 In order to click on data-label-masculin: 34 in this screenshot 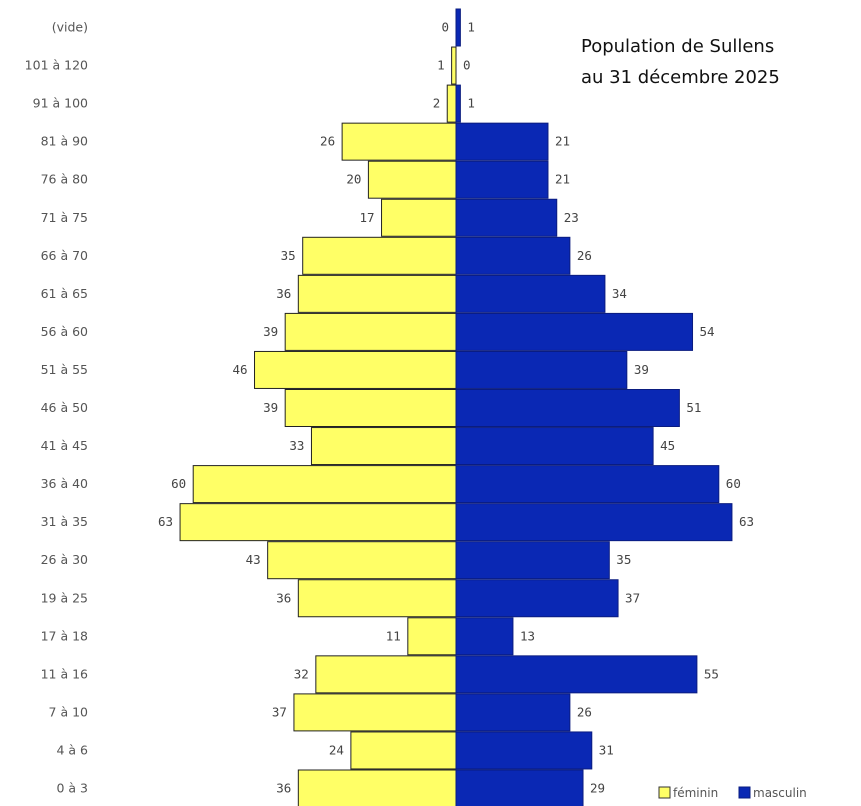, I will do `click(619, 293)`.